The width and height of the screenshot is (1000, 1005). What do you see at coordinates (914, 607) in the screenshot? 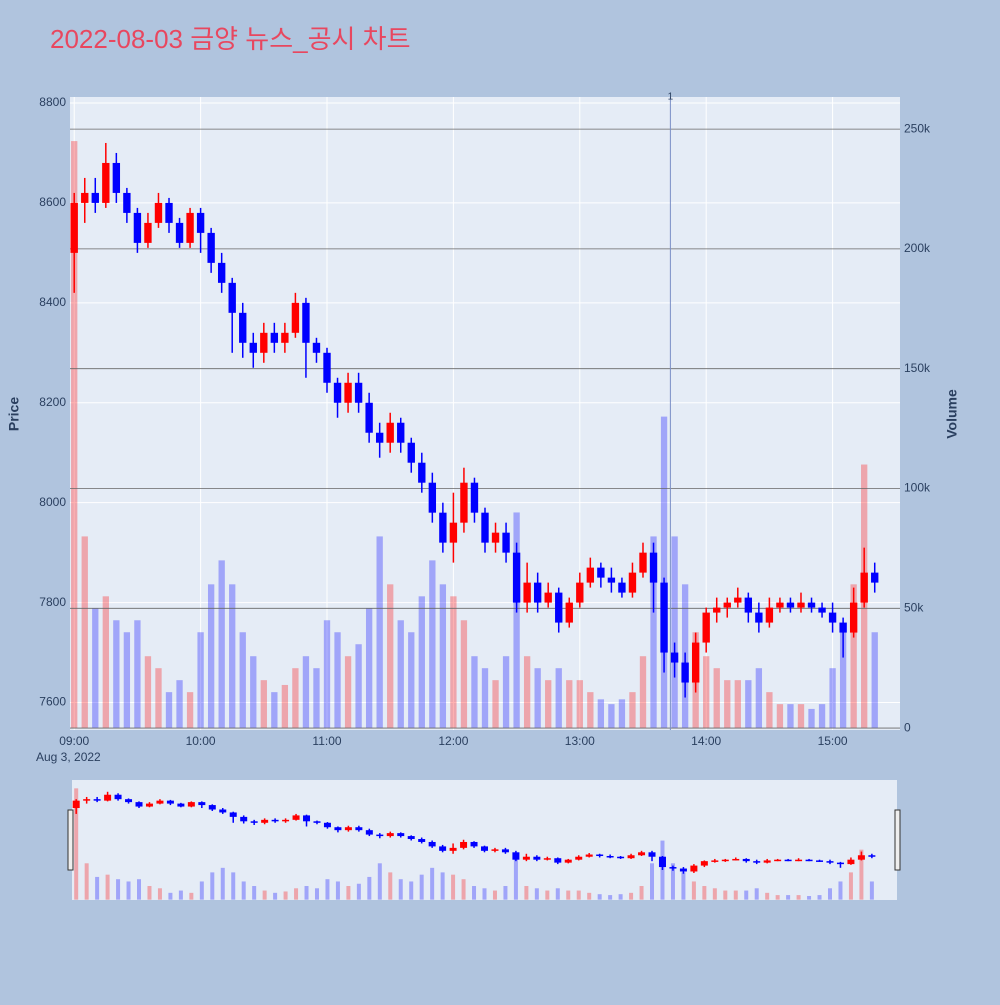
I see `y2-tick-label: 50k` at bounding box center [914, 607].